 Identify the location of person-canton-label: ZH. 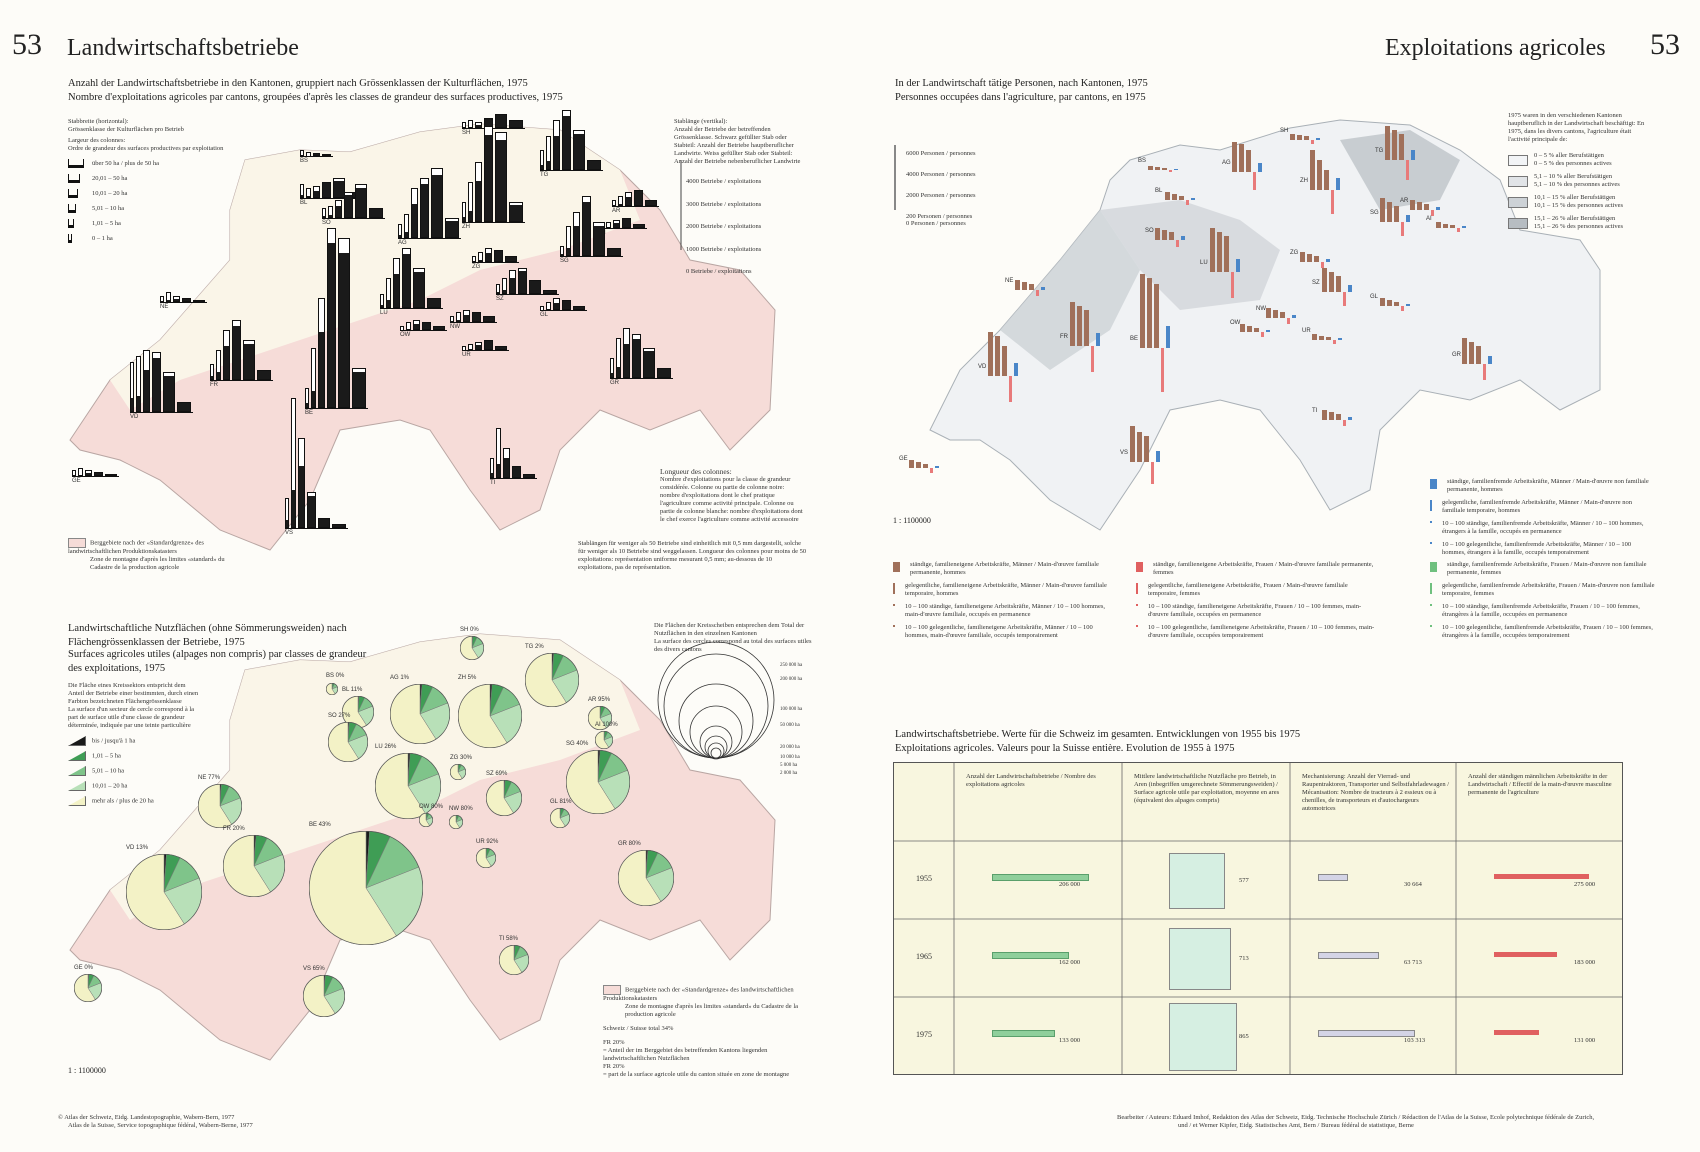
(1304, 181).